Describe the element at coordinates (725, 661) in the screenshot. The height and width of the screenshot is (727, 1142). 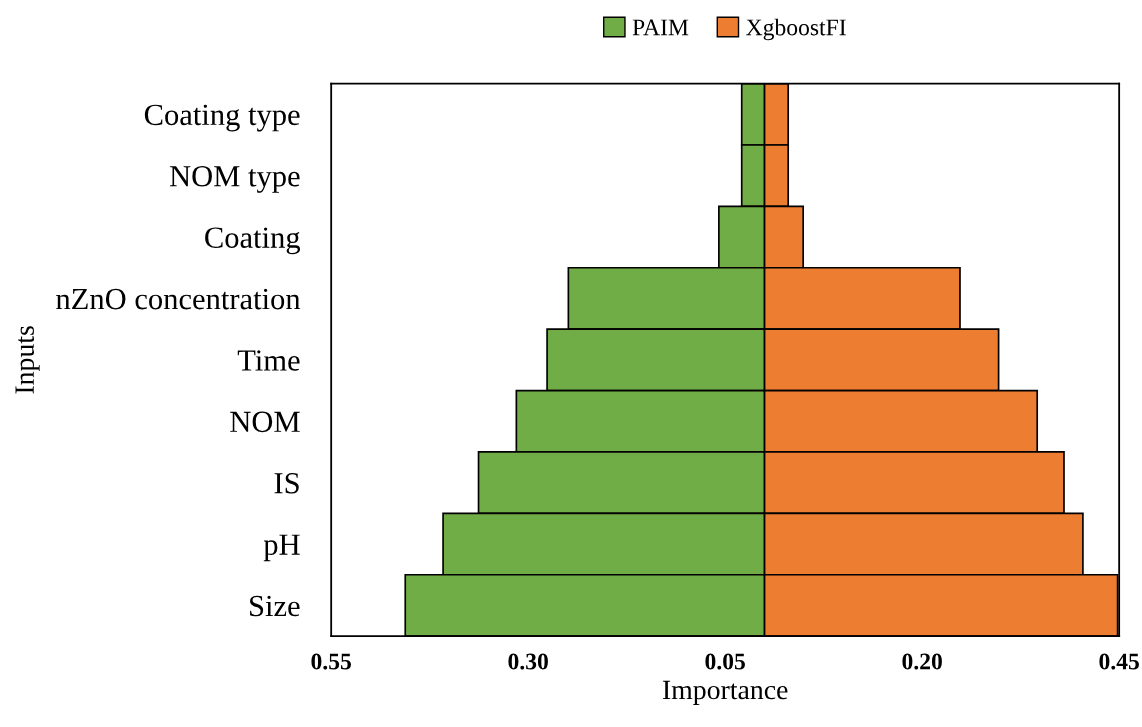
I see `x-tick-label: 0.05` at that location.